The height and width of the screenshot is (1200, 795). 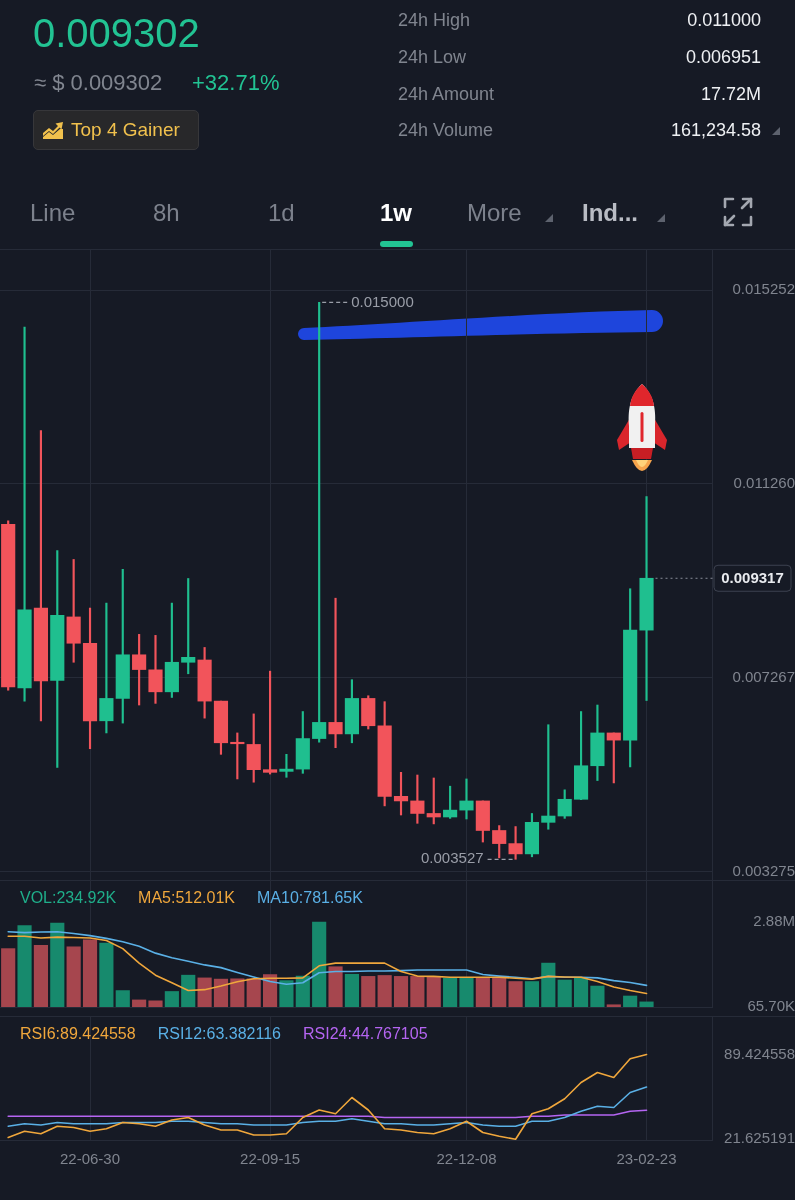 What do you see at coordinates (53, 213) in the screenshot?
I see `text: Line` at bounding box center [53, 213].